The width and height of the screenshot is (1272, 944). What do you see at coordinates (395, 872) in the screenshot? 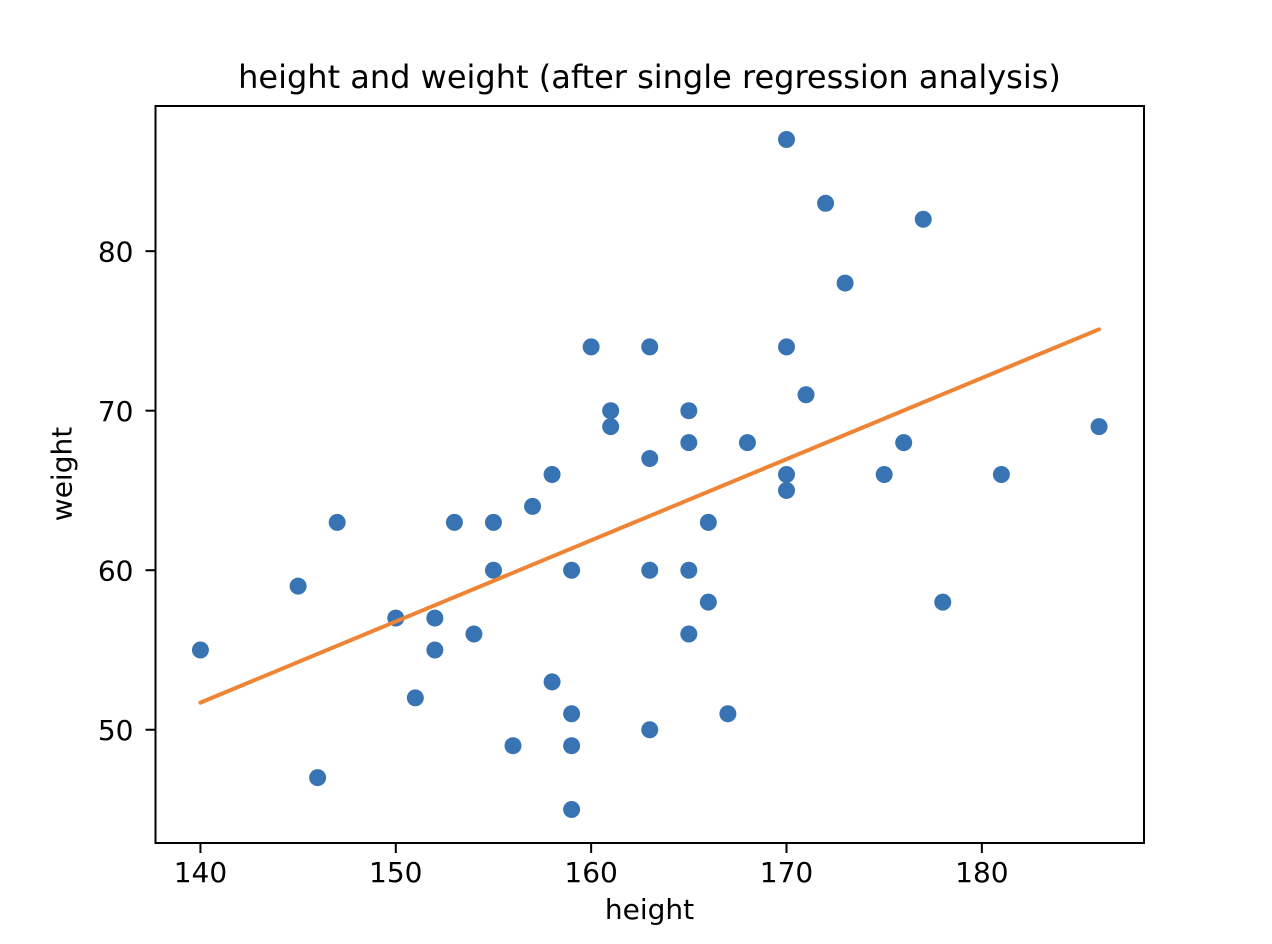
I see `x-tick-label: 150` at bounding box center [395, 872].